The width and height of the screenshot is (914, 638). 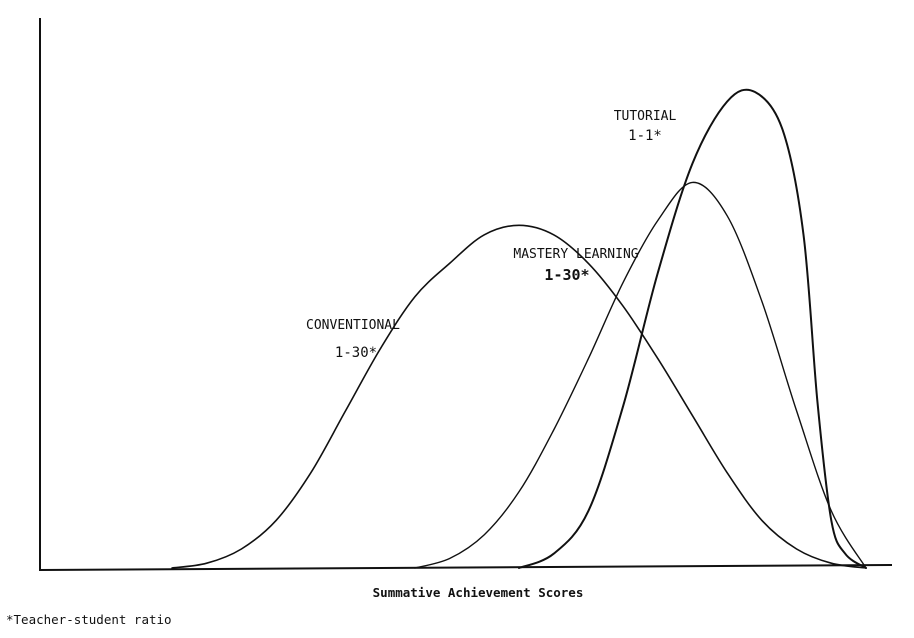 What do you see at coordinates (566, 275) in the screenshot?
I see `mastery-learning-ratio: 1-30*` at bounding box center [566, 275].